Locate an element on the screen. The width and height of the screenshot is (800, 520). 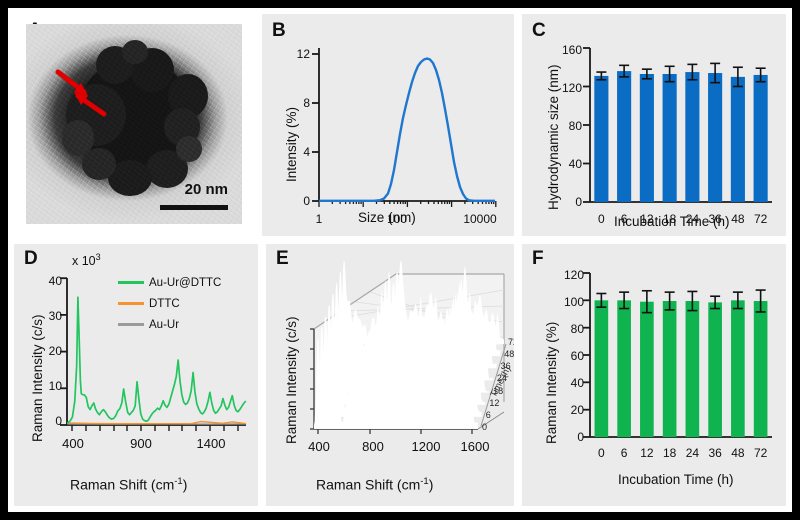
panel-c-ytick-40: 40 is located at coordinates (575, 164).